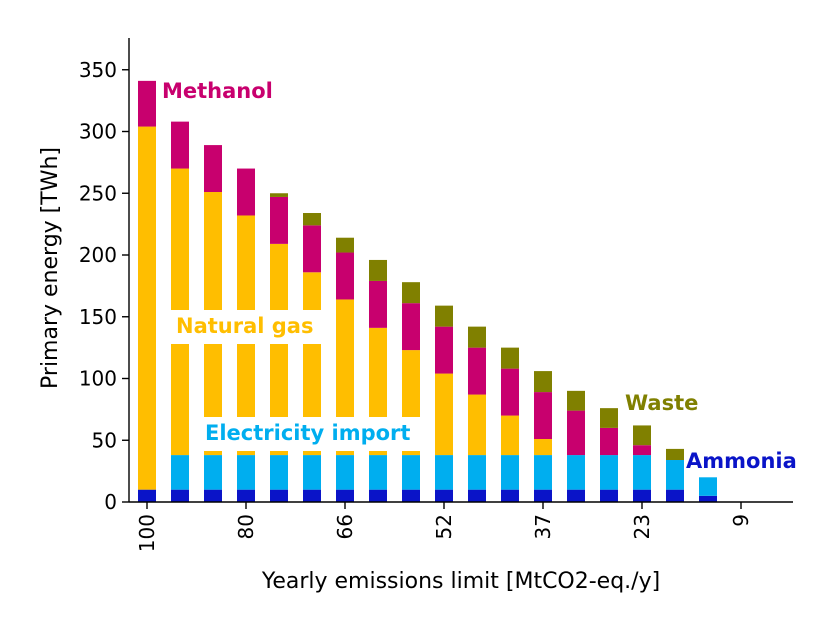 This screenshot has width=830, height=632. I want to click on electricity-import-label: Electricity import, so click(307, 433).